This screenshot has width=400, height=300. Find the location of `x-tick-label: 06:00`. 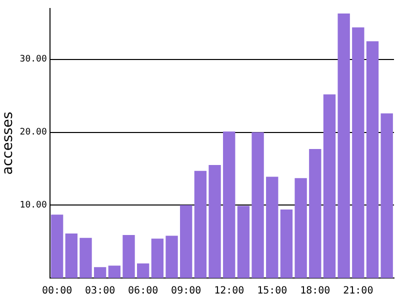

x-tick-label: 06:00 is located at coordinates (143, 291).